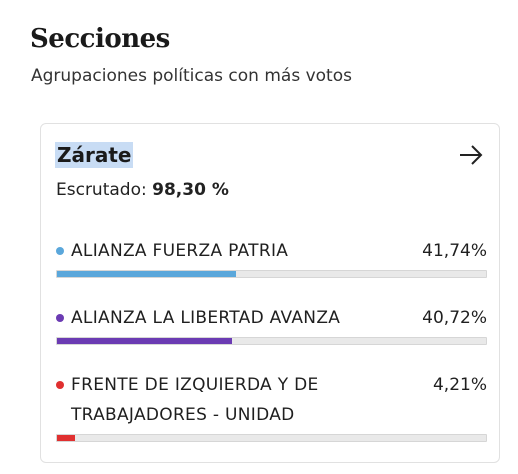  What do you see at coordinates (471, 155) in the screenshot?
I see `arrow-right-icon` at bounding box center [471, 155].